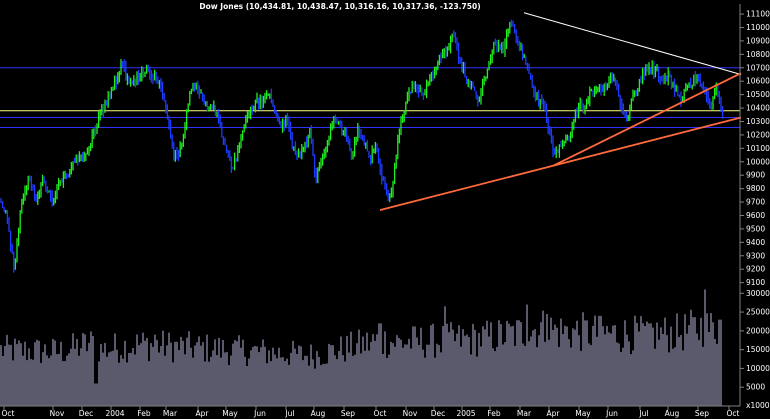  Describe the element at coordinates (755, 282) in the screenshot. I see `price-tick-label: 9100` at that location.